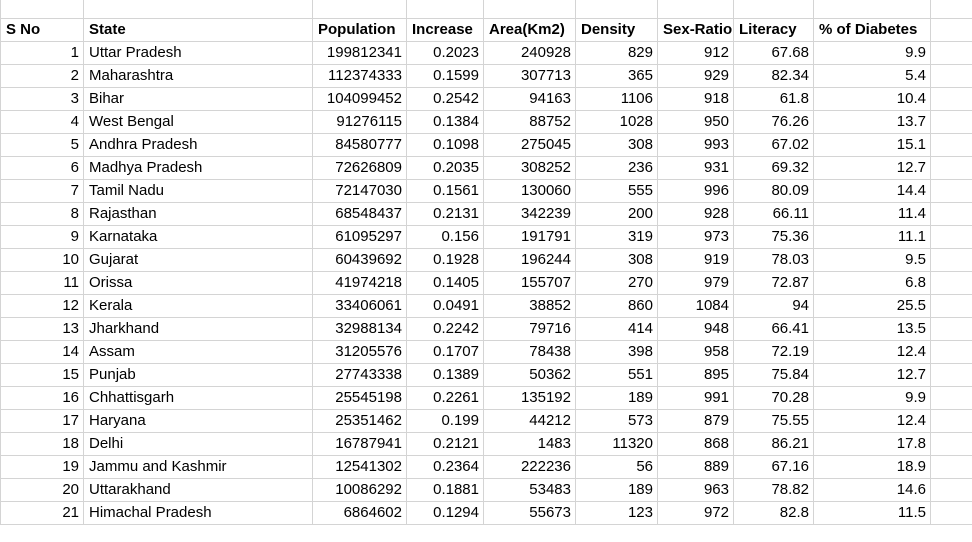 This screenshot has width=972, height=542. Describe the element at coordinates (42, 375) in the screenshot. I see `cell: 15` at that location.